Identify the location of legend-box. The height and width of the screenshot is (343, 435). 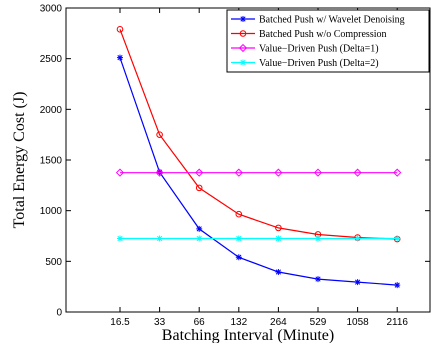
(328, 41).